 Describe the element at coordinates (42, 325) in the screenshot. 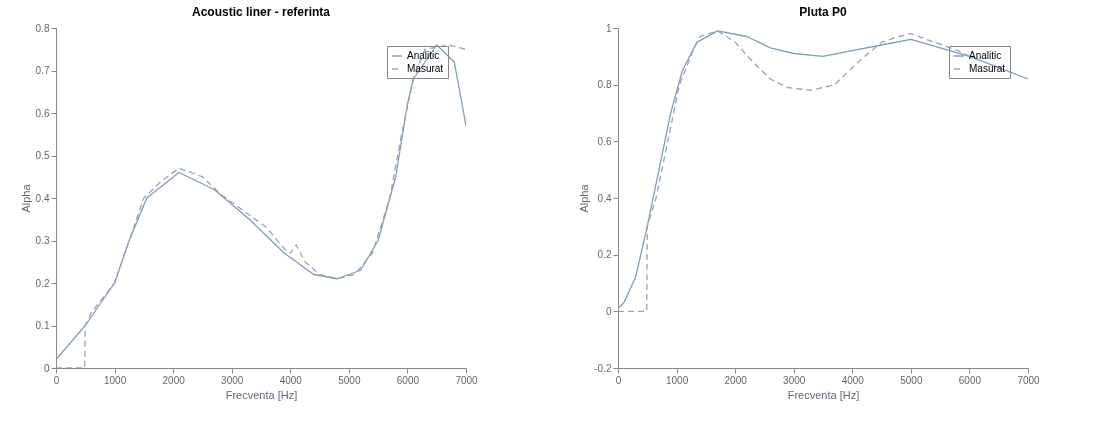

I see `y-tick-label: 0.1` at that location.